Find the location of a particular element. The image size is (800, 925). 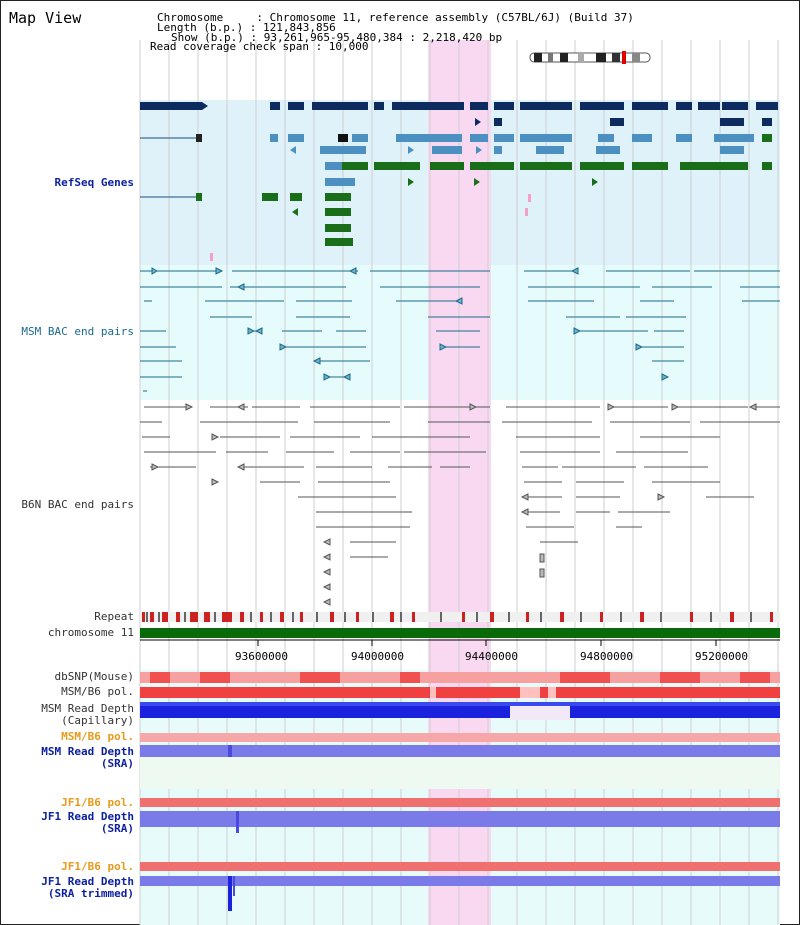

repeat-track is located at coordinates (460, 617).